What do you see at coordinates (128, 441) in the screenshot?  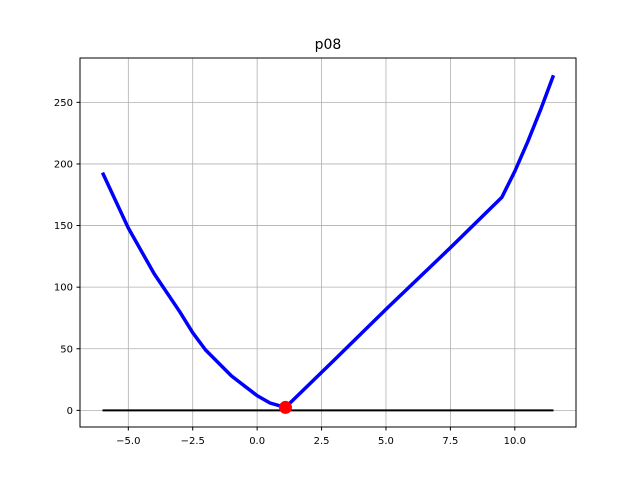 I see `x-tick-label: −5.0` at bounding box center [128, 441].